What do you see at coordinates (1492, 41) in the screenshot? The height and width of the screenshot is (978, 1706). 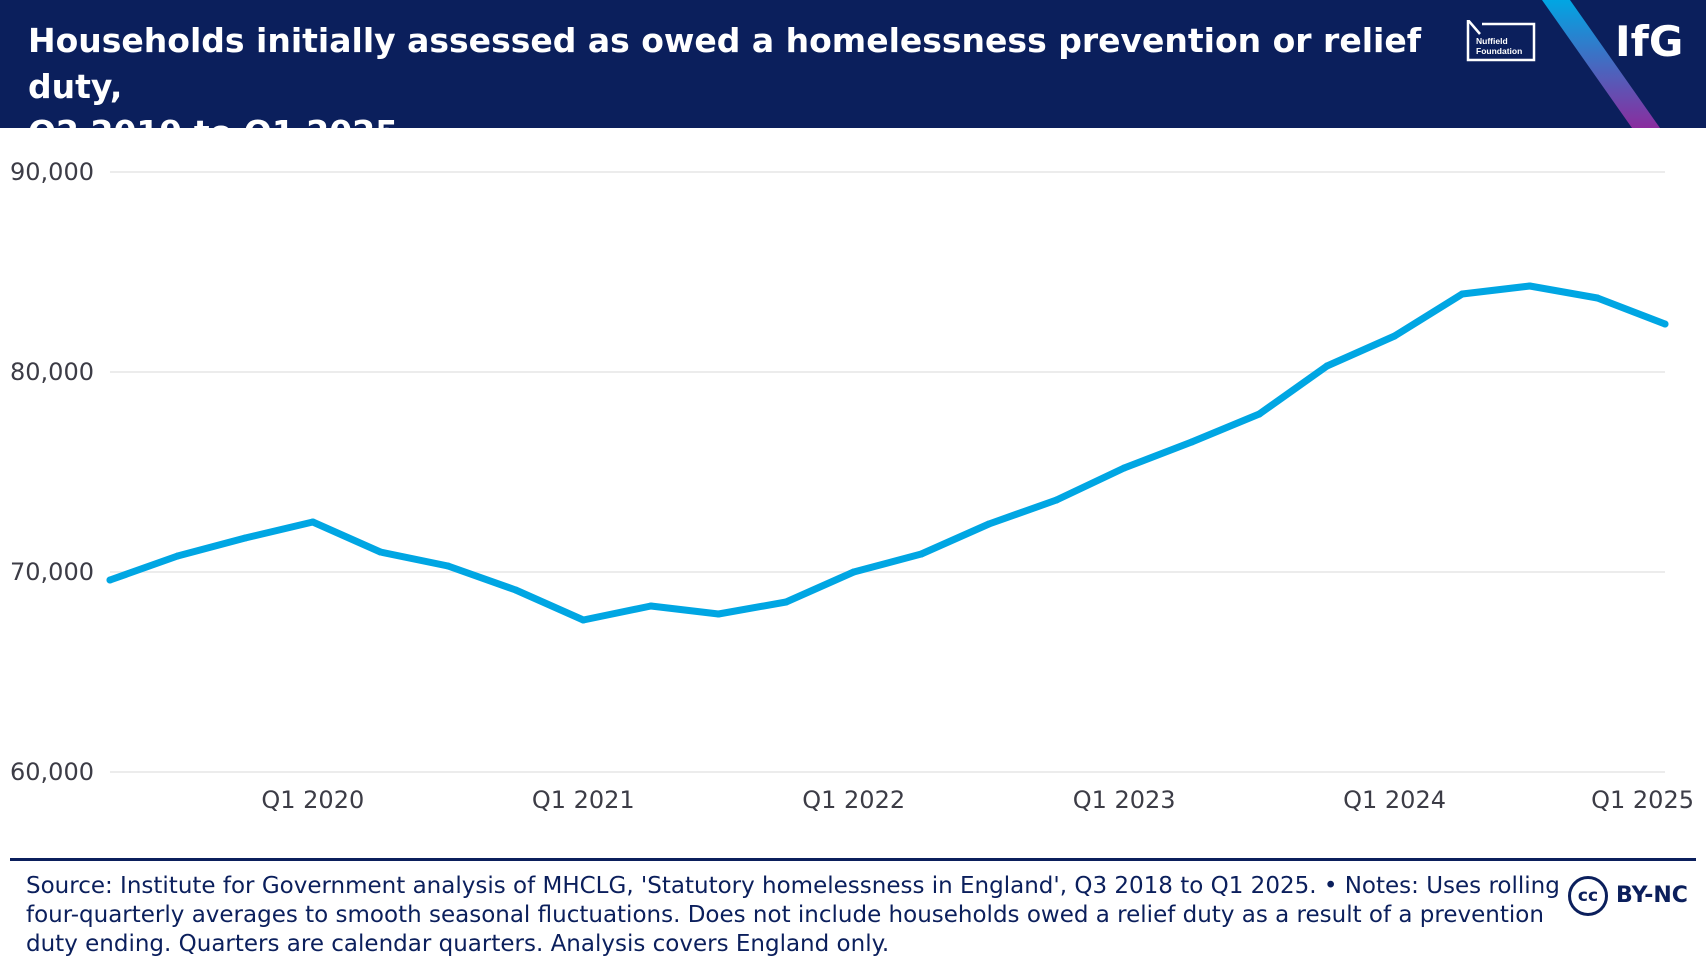 I see `nuffield-line-1: Nuffield` at bounding box center [1492, 41].